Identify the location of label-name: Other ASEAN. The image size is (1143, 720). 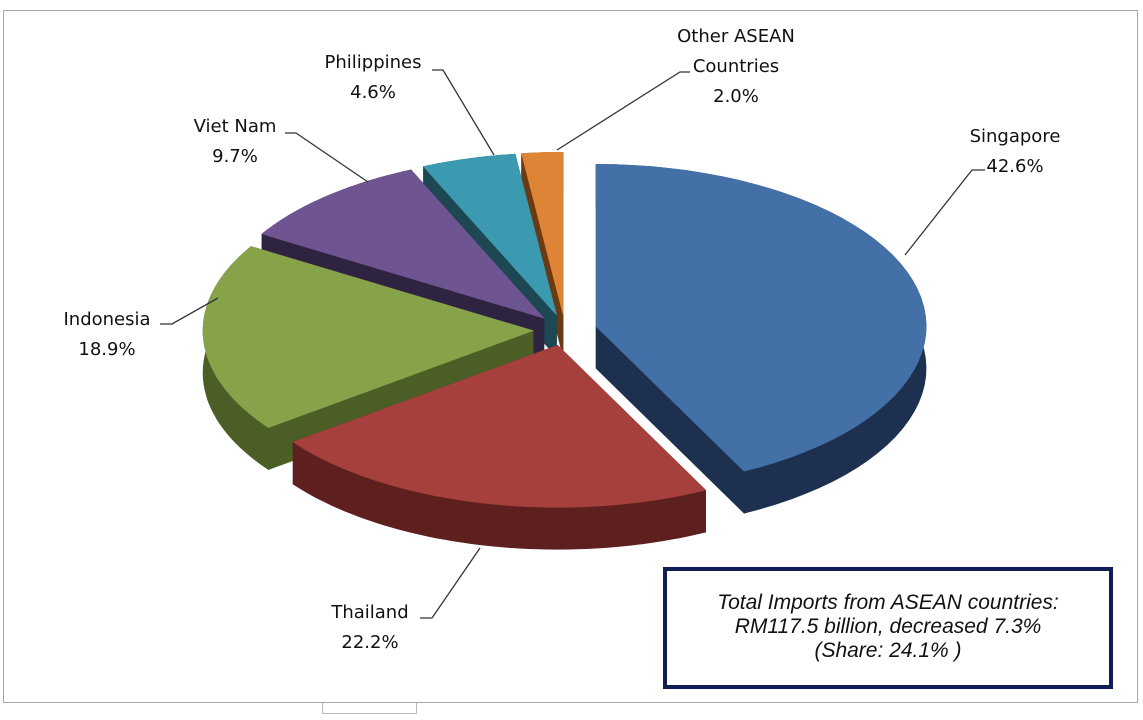
(736, 36).